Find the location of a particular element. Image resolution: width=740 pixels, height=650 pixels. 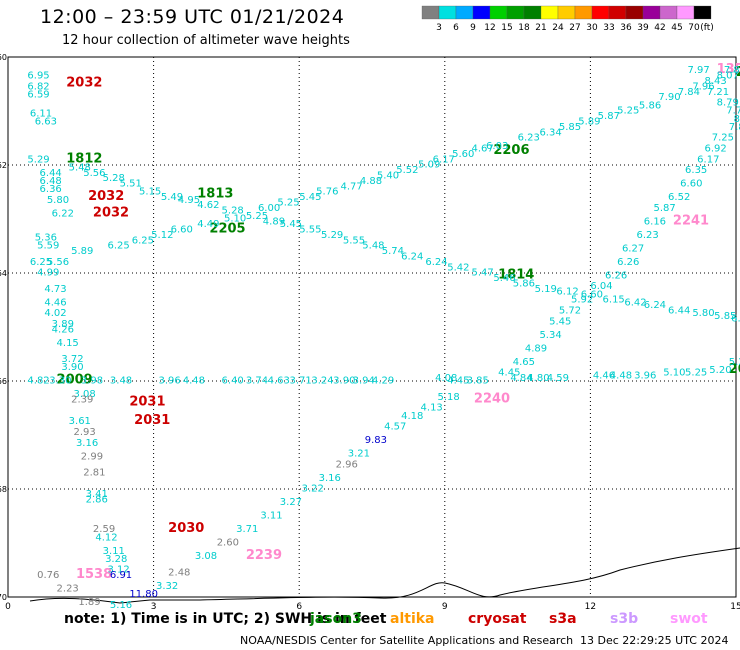

swh-value-label: 5.36 is located at coordinates (46, 238).